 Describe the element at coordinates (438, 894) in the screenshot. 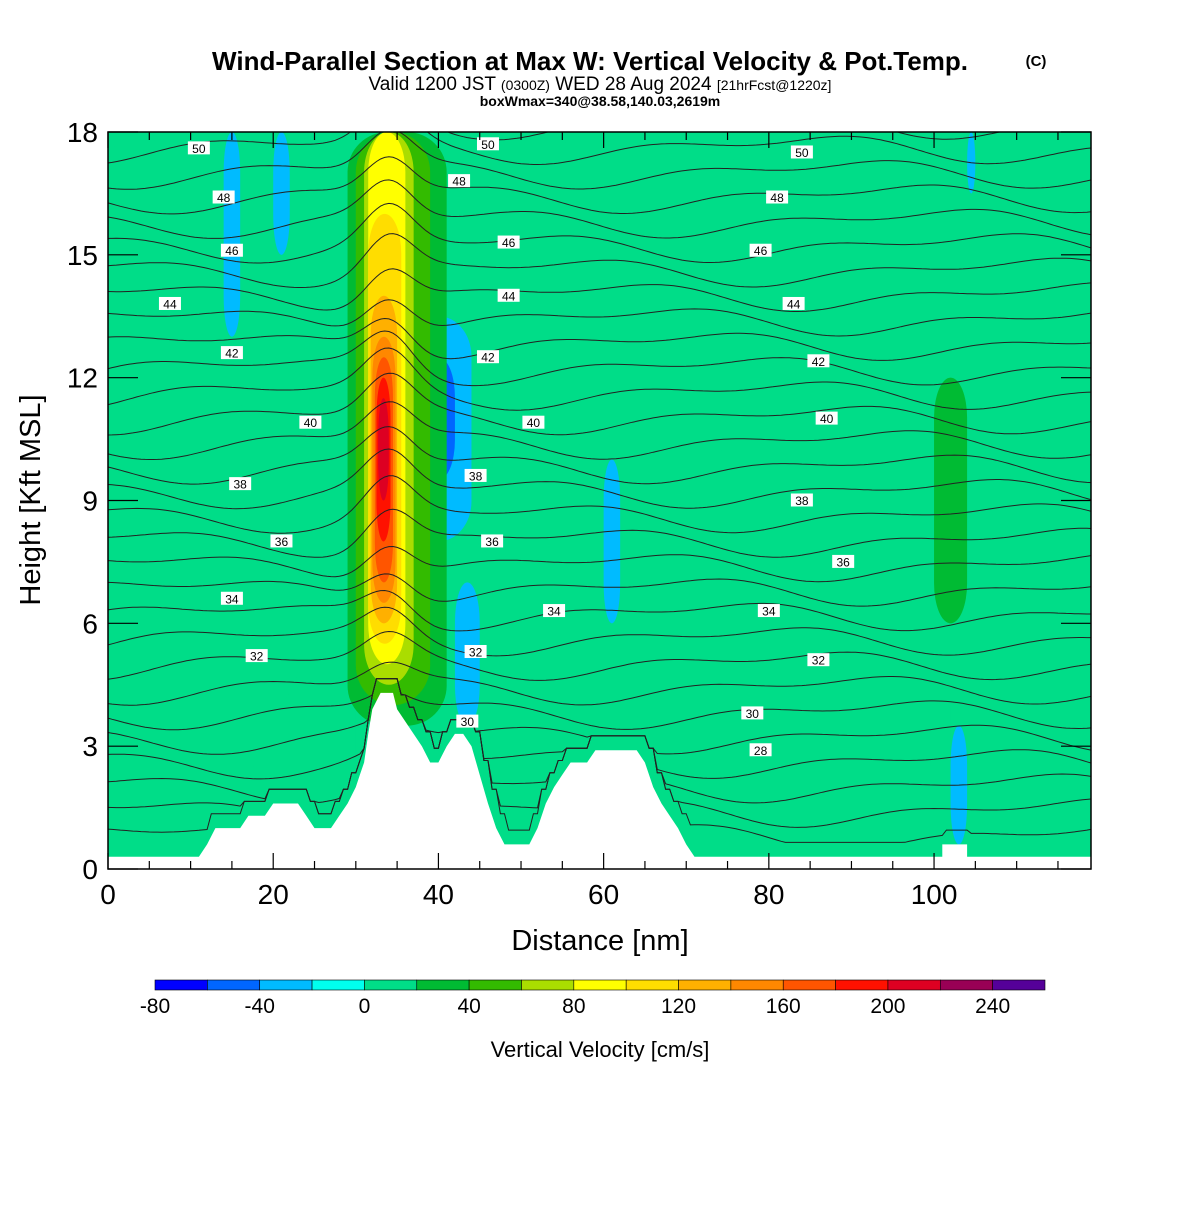

I see `x-tick-label: 40` at that location.